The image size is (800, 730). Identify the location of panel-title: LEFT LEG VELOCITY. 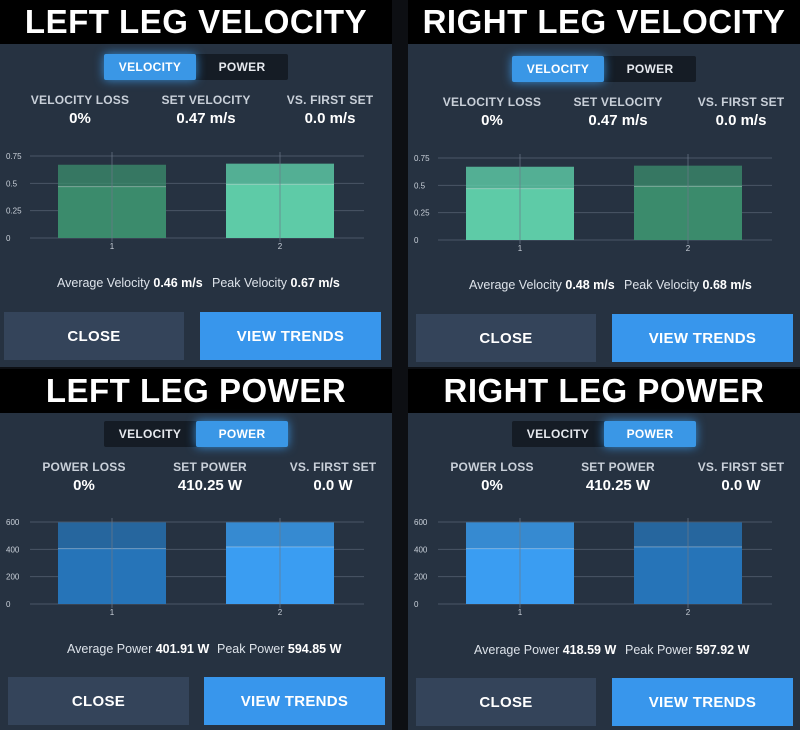
(196, 21).